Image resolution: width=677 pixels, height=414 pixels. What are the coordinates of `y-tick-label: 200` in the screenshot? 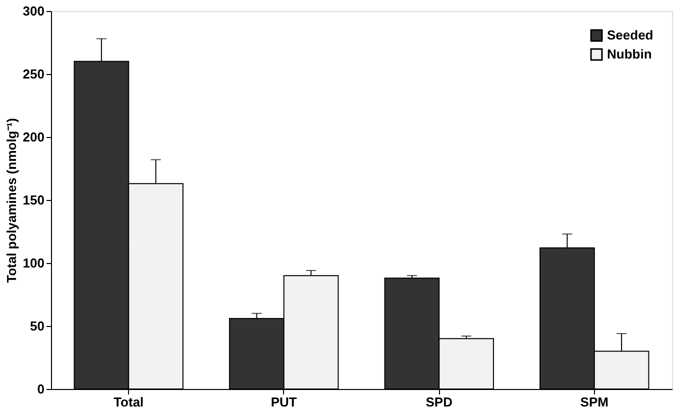 It's located at (33, 137).